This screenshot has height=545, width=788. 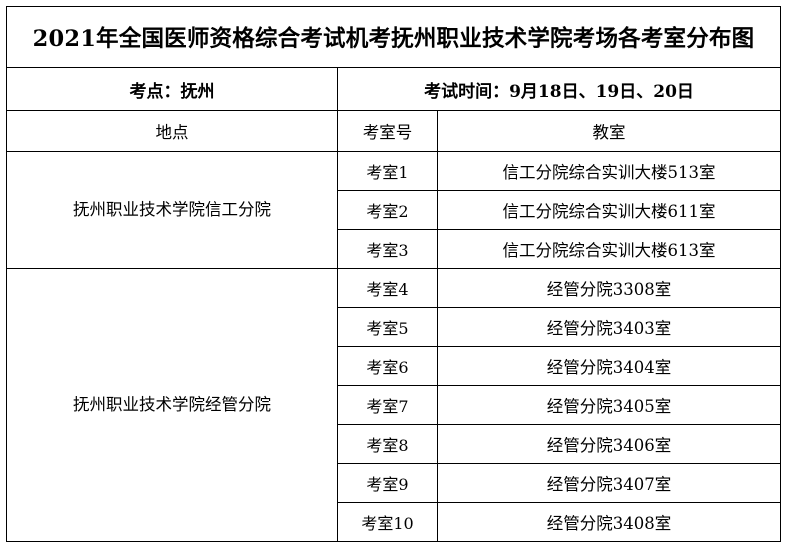 I want to click on room-no-cell: 考室2, so click(x=387, y=210).